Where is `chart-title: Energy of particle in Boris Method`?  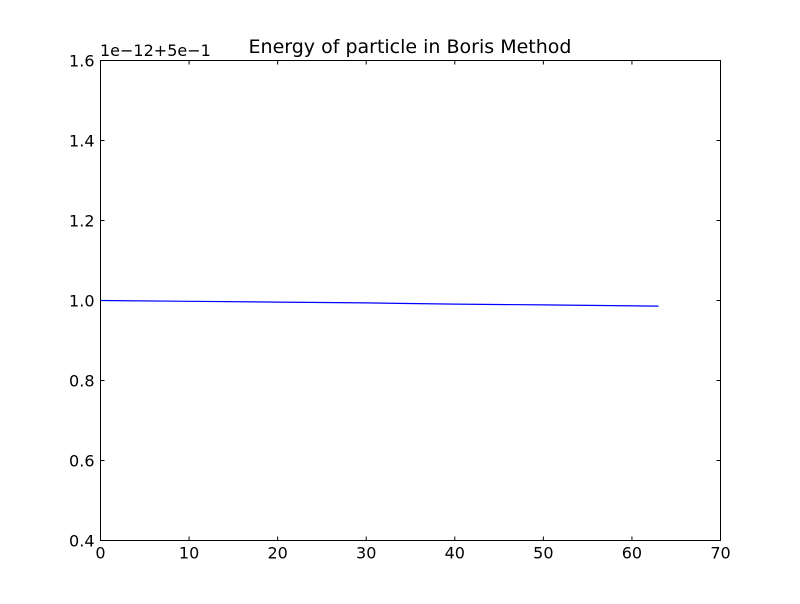
chart-title: Energy of particle in Boris Method is located at coordinates (410, 47).